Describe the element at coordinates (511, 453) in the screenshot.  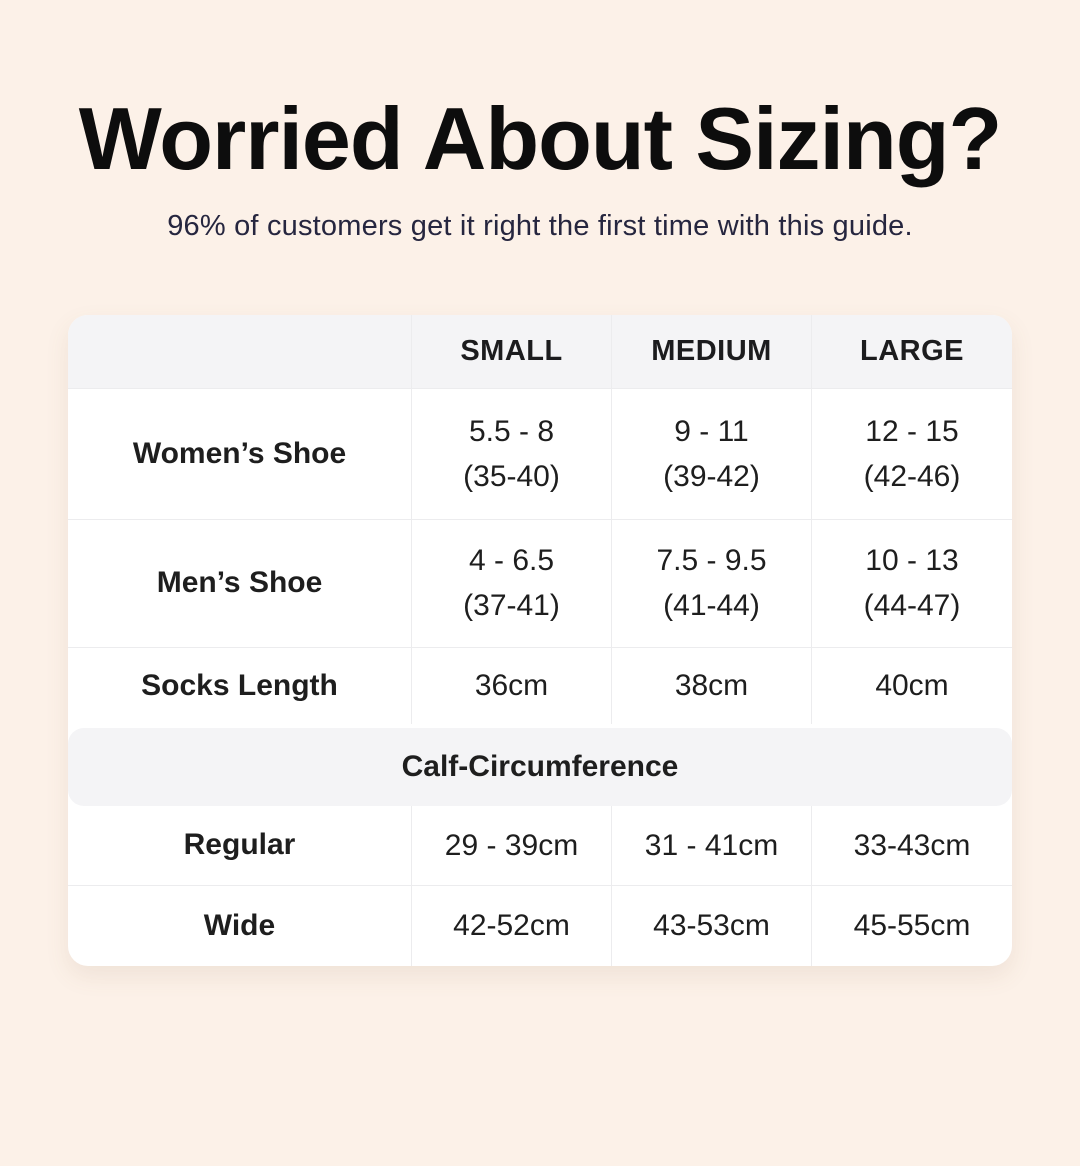
I see `cell-womens-small: 5.5 - 8 (35-40)` at that location.